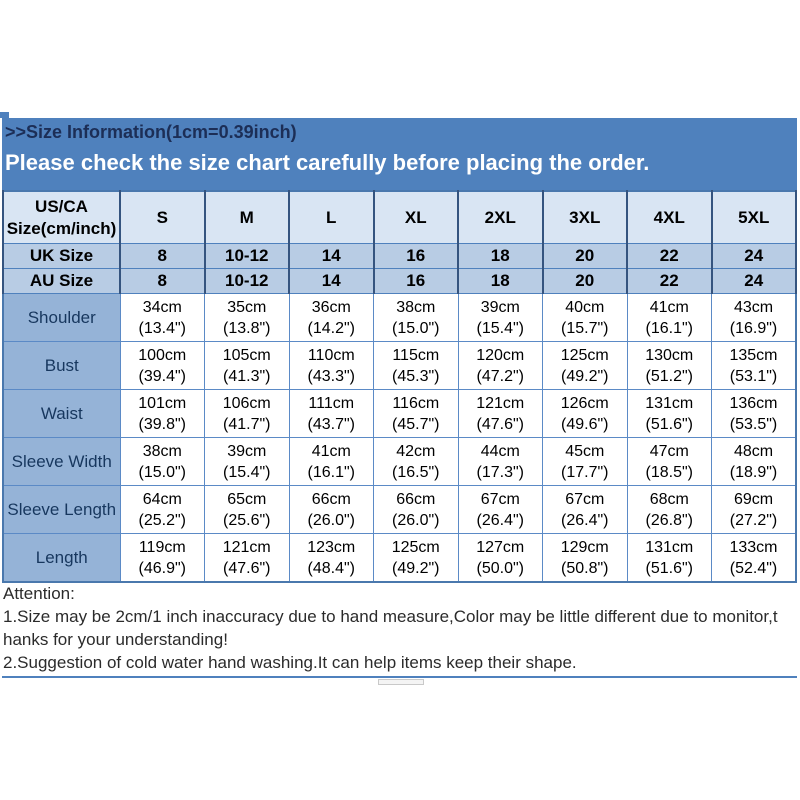 This screenshot has width=800, height=800. Describe the element at coordinates (247, 509) in the screenshot. I see `measure-cell: 65cm (25.6")` at that location.